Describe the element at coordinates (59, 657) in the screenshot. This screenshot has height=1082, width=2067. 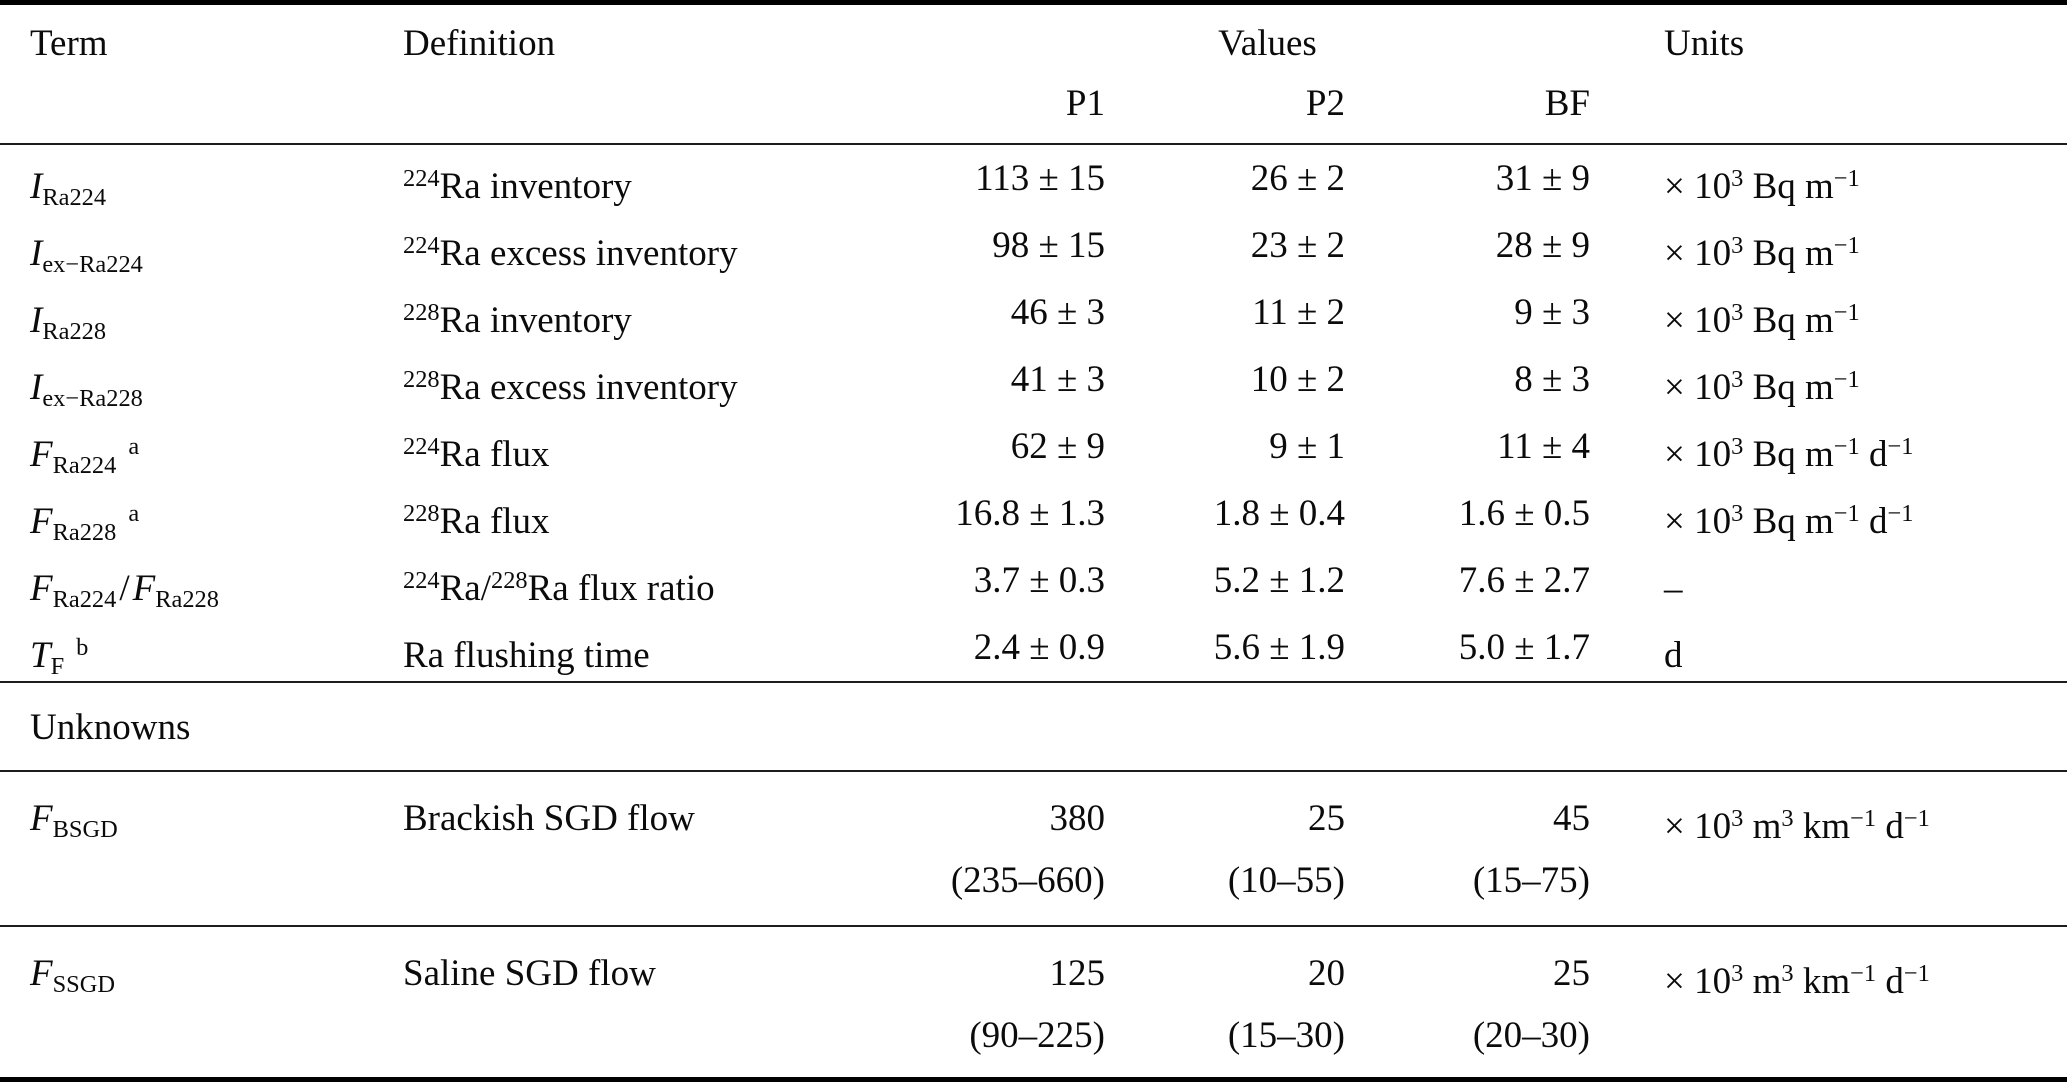
I see `term-cell: TFb` at that location.